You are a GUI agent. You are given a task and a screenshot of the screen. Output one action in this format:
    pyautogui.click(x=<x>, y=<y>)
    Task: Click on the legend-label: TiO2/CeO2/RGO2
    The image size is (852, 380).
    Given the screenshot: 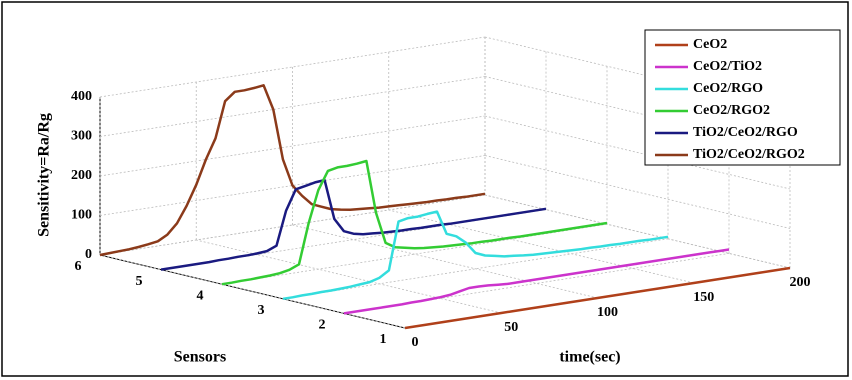 What is the action you would take?
    pyautogui.click(x=749, y=154)
    